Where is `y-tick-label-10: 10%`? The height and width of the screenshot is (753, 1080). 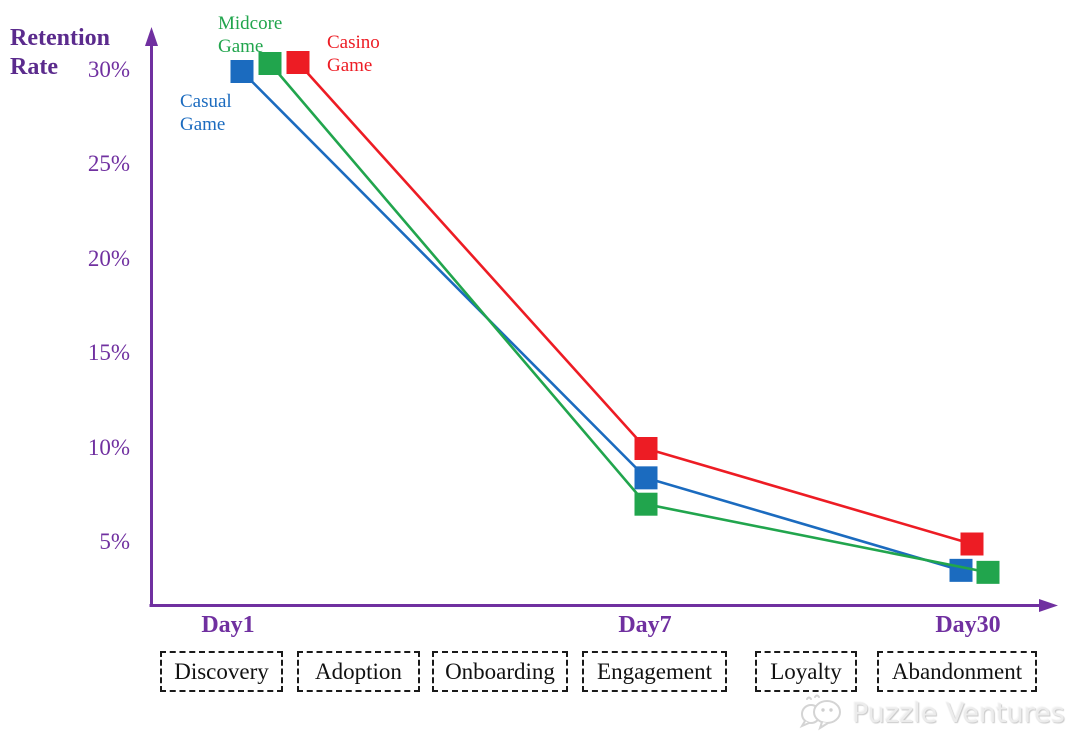
y-tick-label-10: 10% is located at coordinates (108, 447).